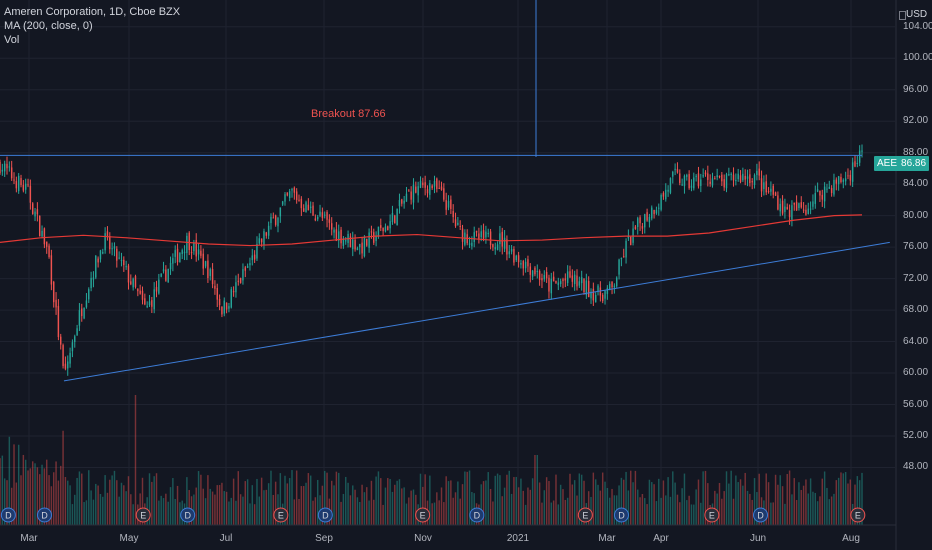 Image resolution: width=932 pixels, height=550 pixels. I want to click on marker-label: D, so click(477, 516).